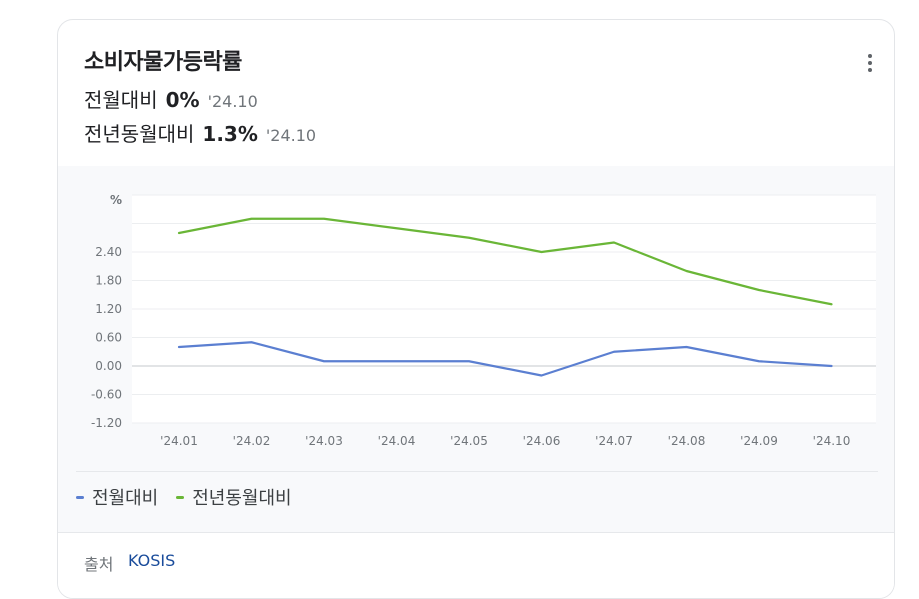 The image size is (919, 599). Describe the element at coordinates (477, 471) in the screenshot. I see `legend-divider` at that location.